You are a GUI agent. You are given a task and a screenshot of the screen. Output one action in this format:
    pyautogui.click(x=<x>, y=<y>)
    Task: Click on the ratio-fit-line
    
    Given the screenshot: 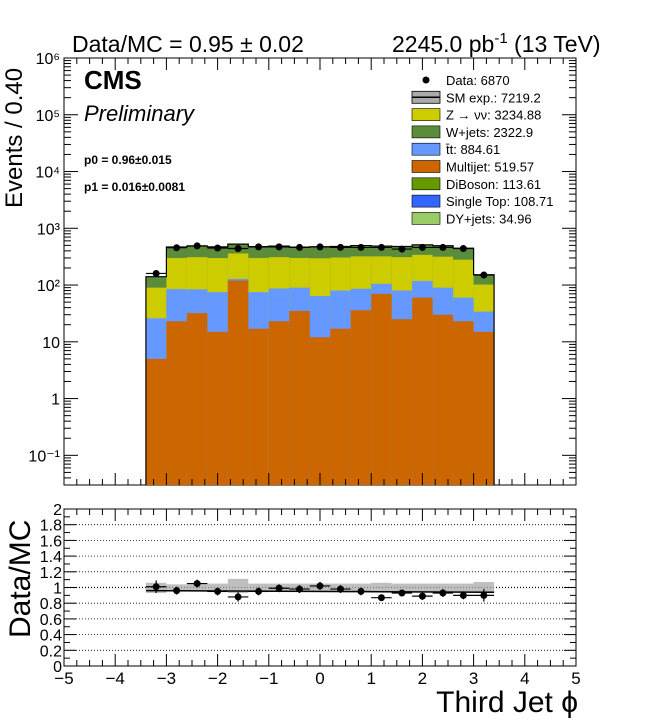 What is the action you would take?
    pyautogui.click(x=320, y=591)
    